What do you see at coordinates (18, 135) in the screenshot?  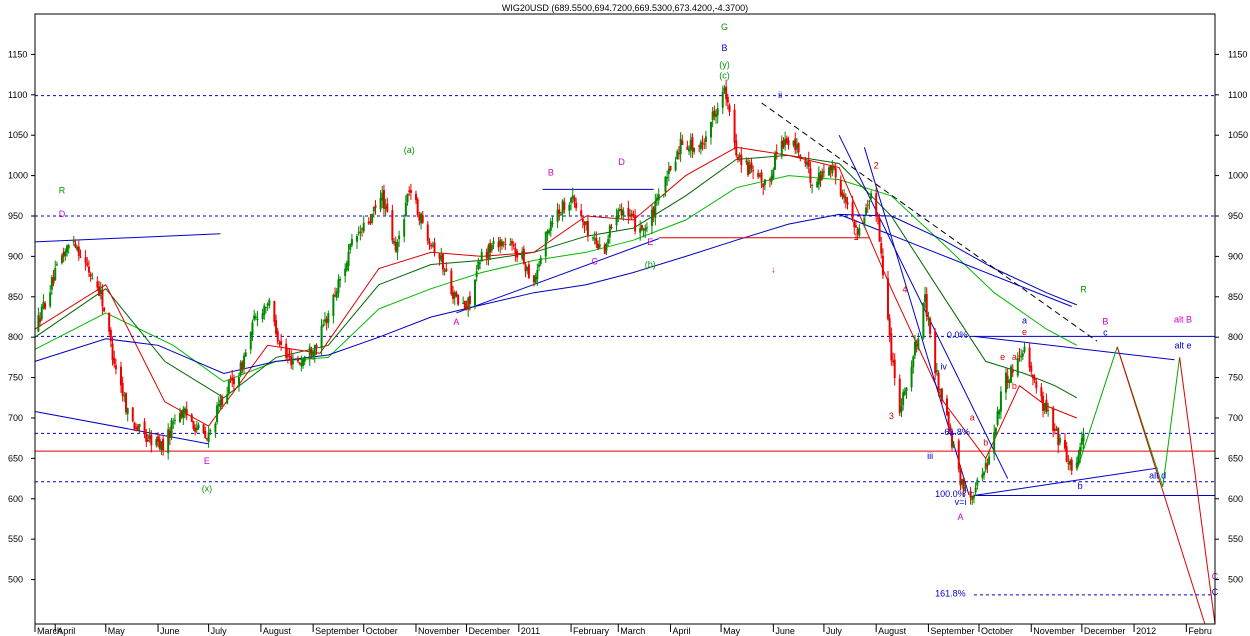 I see `y-tick-label-left: 1050` at bounding box center [18, 135].